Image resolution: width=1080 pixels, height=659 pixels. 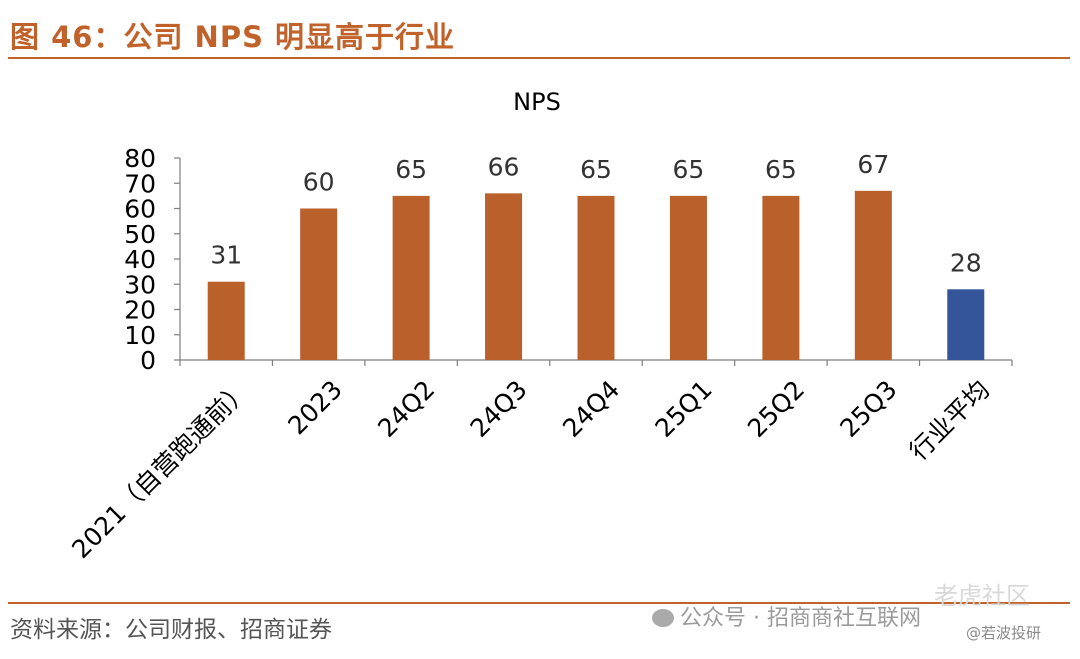 I want to click on wechat-watermark-text: 公众号 · 招商商社互联网, so click(x=800, y=618).